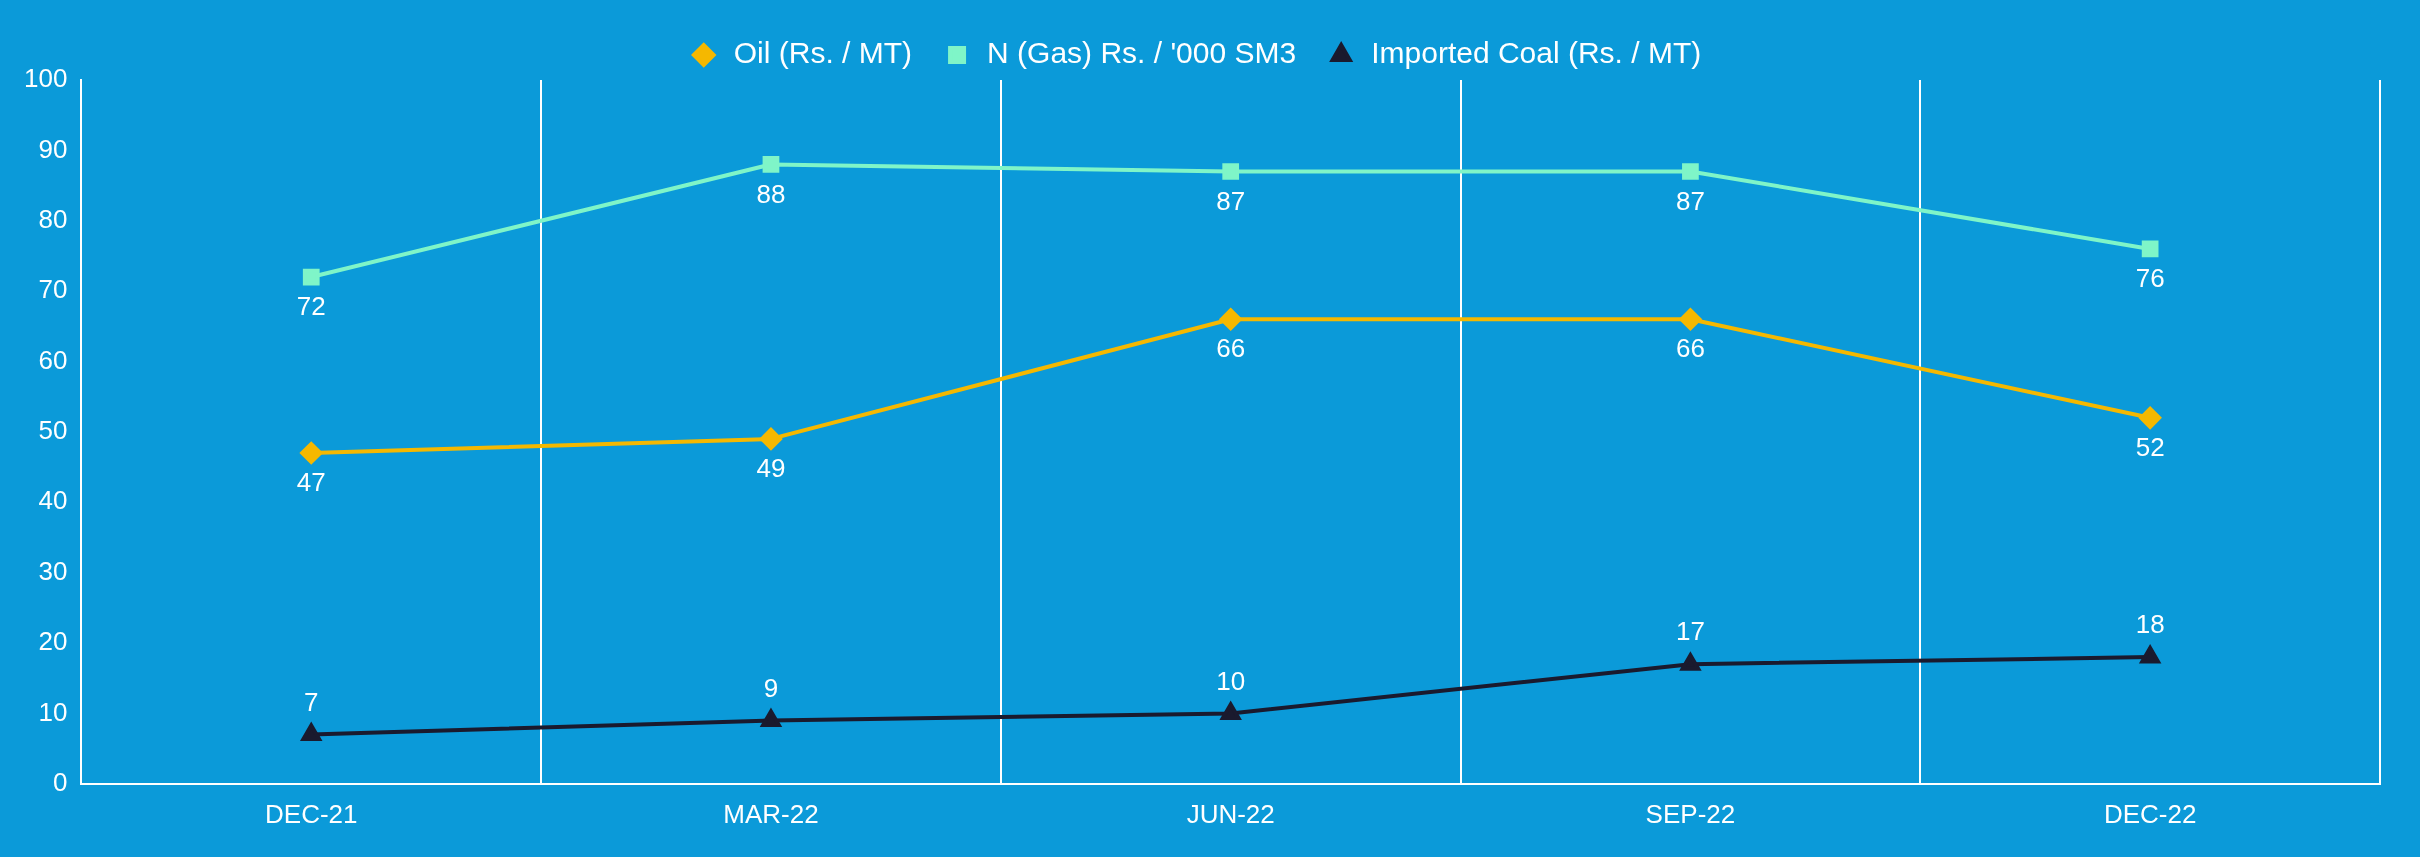  I want to click on y-tick-label: 90, so click(53, 148).